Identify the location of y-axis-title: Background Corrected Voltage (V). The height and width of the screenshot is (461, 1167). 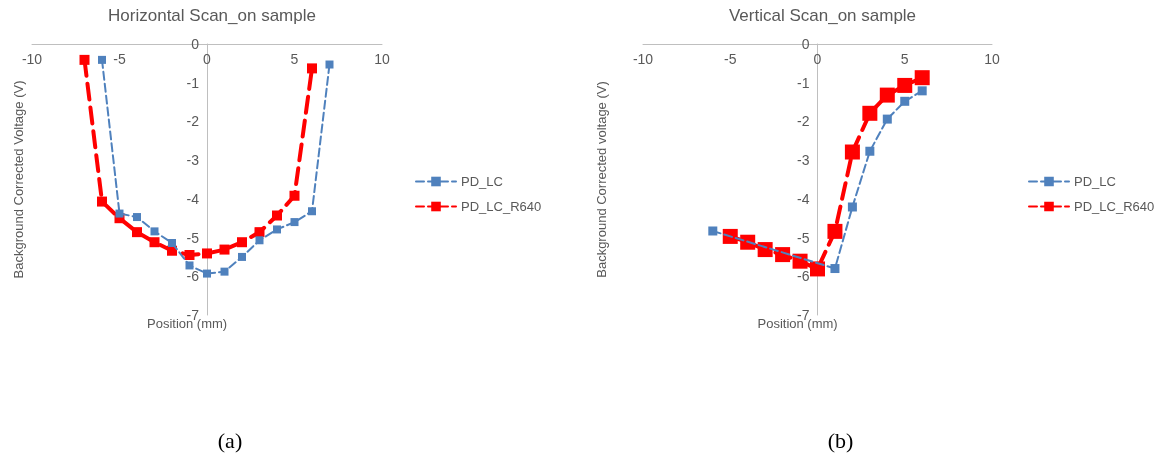
(18, 179).